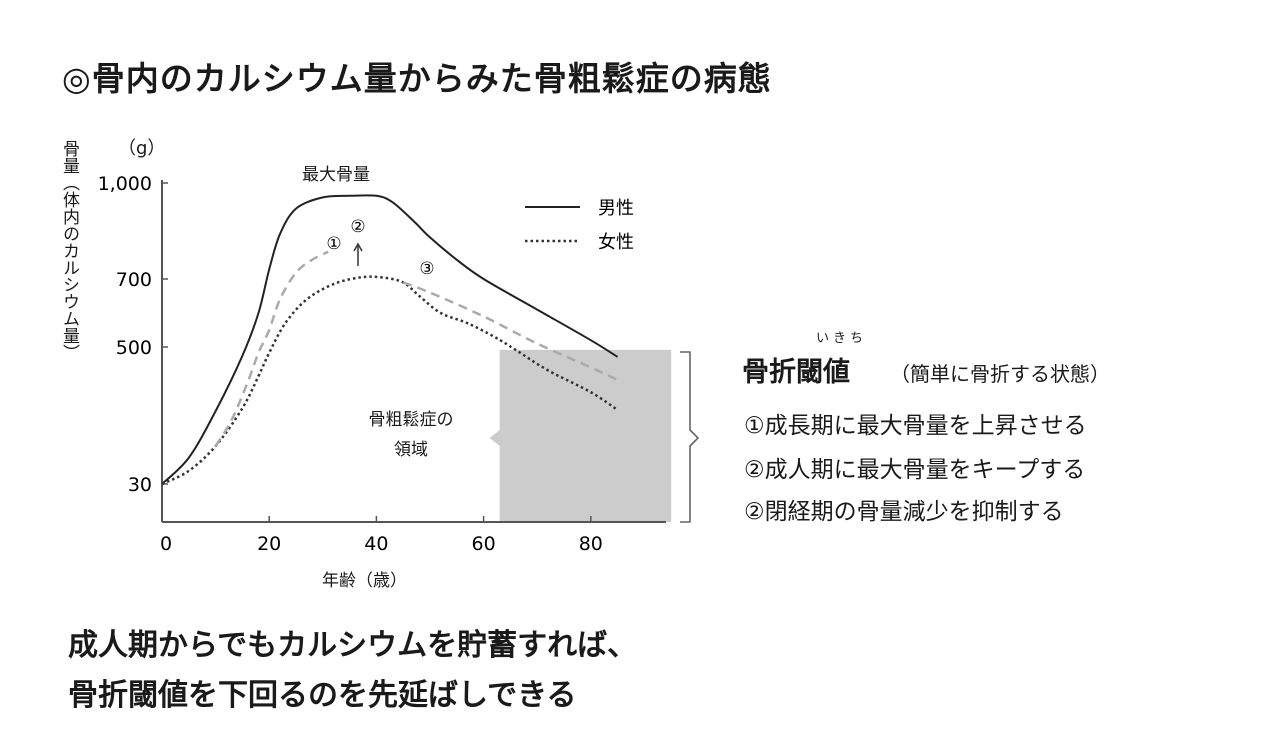 The image size is (1279, 739). Describe the element at coordinates (322, 695) in the screenshot. I see `conclusion-line-2: 骨折閾値を下回るのを先延ばしできる` at that location.